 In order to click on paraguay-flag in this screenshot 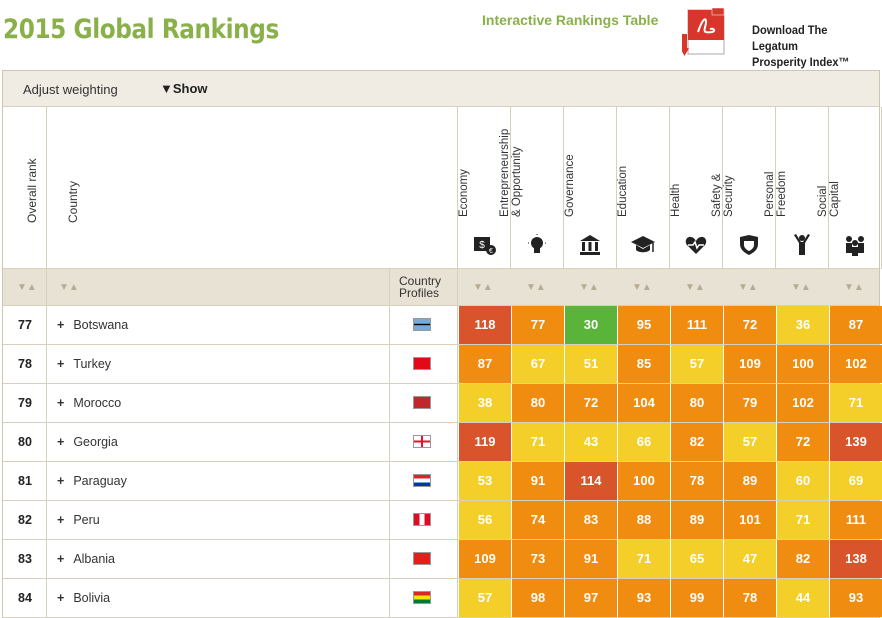, I will do `click(422, 480)`.